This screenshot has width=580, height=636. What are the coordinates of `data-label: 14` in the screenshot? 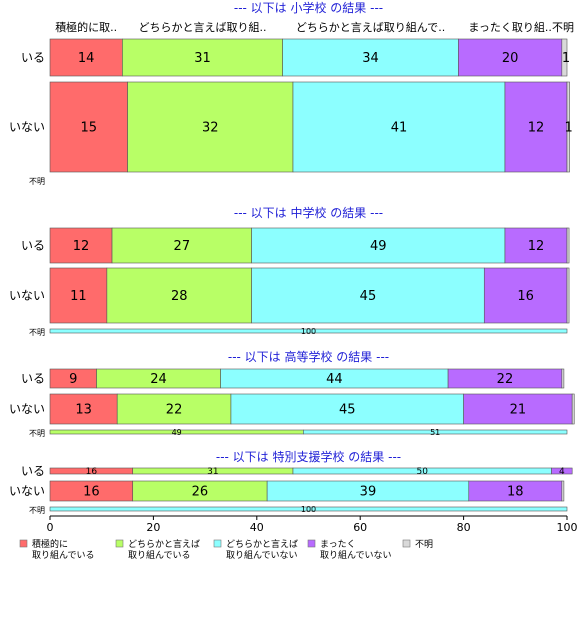 It's located at (86, 58).